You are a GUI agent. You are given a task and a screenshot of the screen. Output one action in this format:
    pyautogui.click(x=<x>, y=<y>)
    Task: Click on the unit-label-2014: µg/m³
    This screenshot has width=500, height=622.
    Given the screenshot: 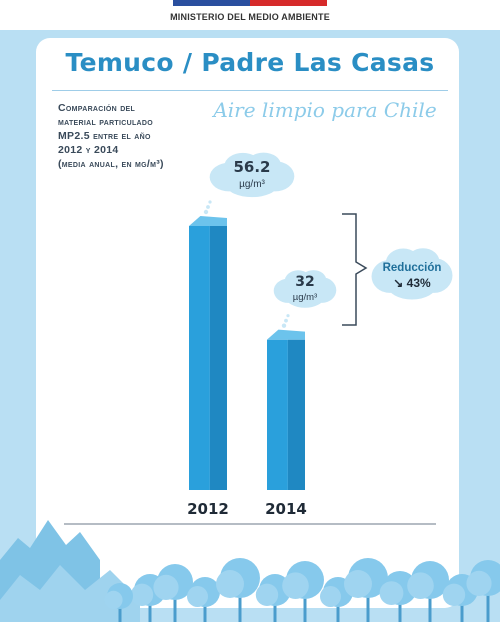 What is the action you would take?
    pyautogui.click(x=305, y=297)
    